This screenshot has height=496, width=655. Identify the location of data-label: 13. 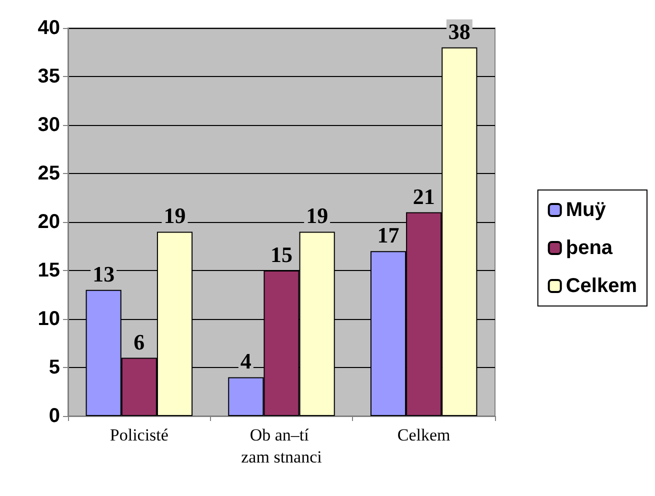
(103, 273).